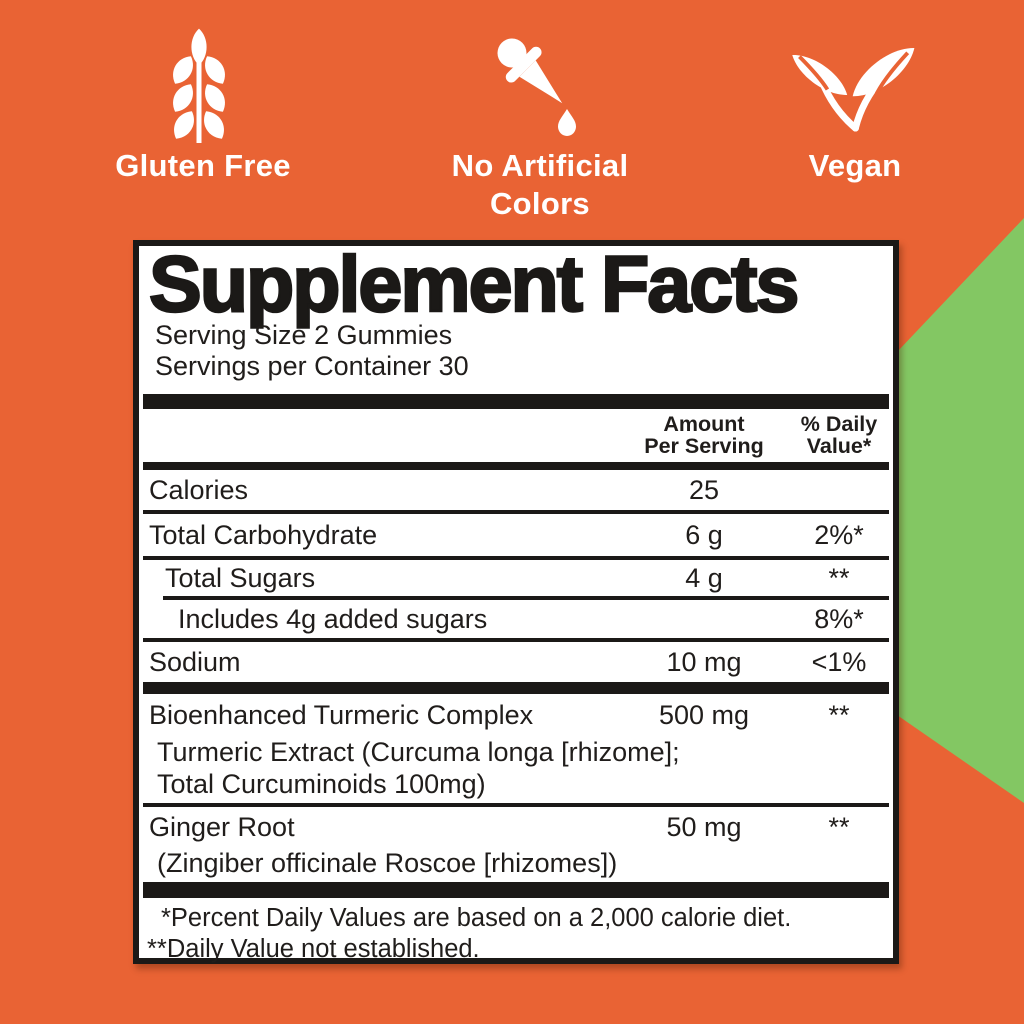 The width and height of the screenshot is (1024, 1024). I want to click on header-rule, so click(516, 466).